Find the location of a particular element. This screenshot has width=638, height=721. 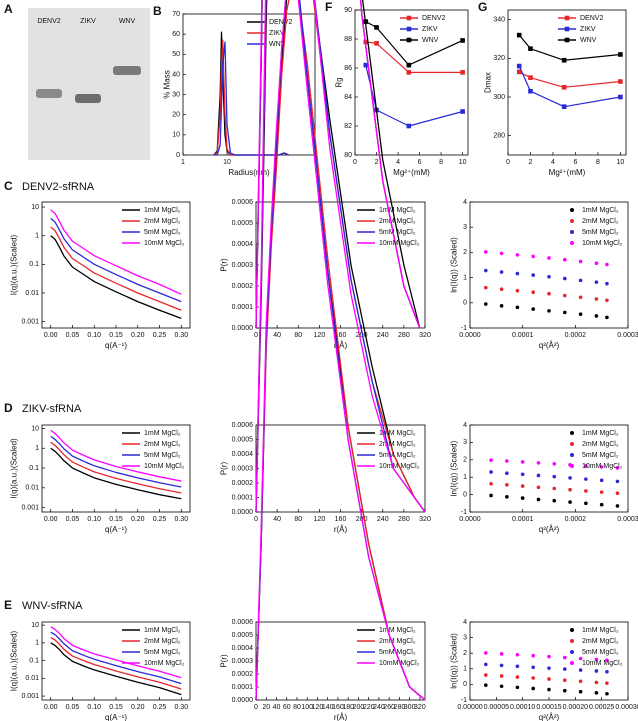

y-tick-label: 84 is located at coordinates (348, 97).